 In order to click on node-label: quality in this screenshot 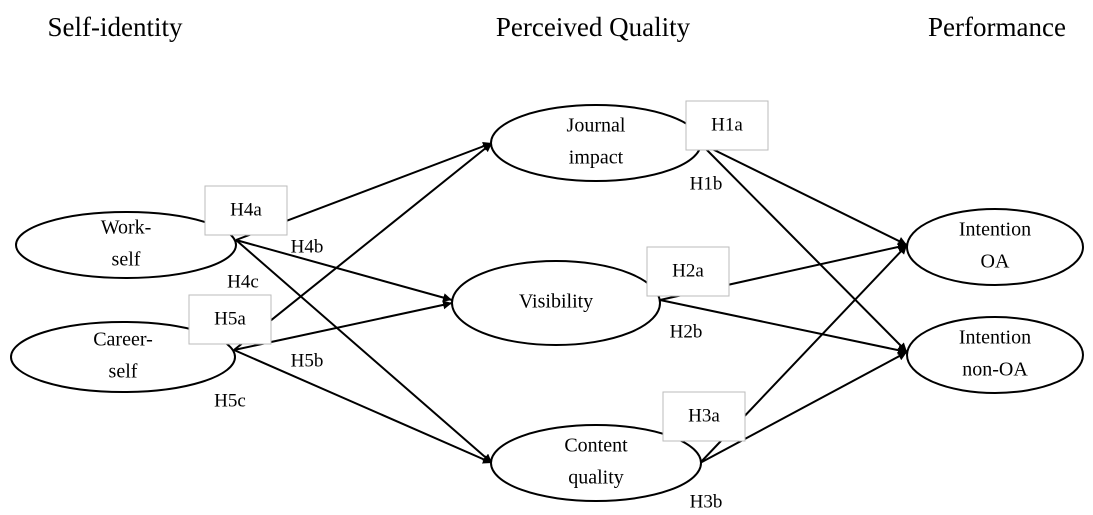, I will do `click(596, 478)`.